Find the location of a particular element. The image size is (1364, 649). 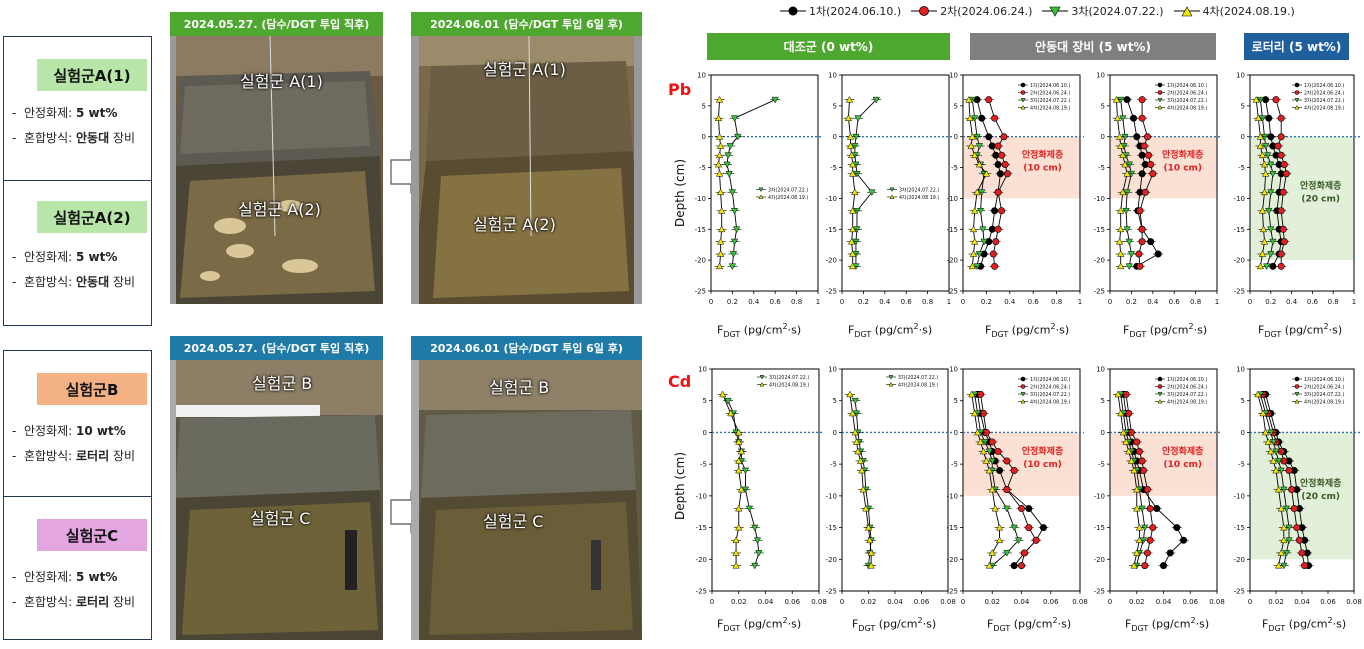

photo-header-top-right: 2024.06.01 (담수/DGT 투입 6일 후) is located at coordinates (526, 24).